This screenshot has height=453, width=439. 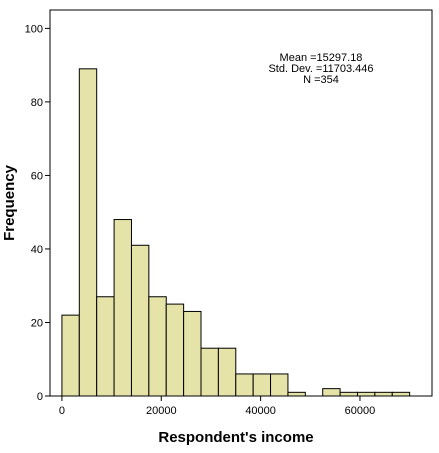 I want to click on y-tick-label-2: 40, so click(x=37, y=250).